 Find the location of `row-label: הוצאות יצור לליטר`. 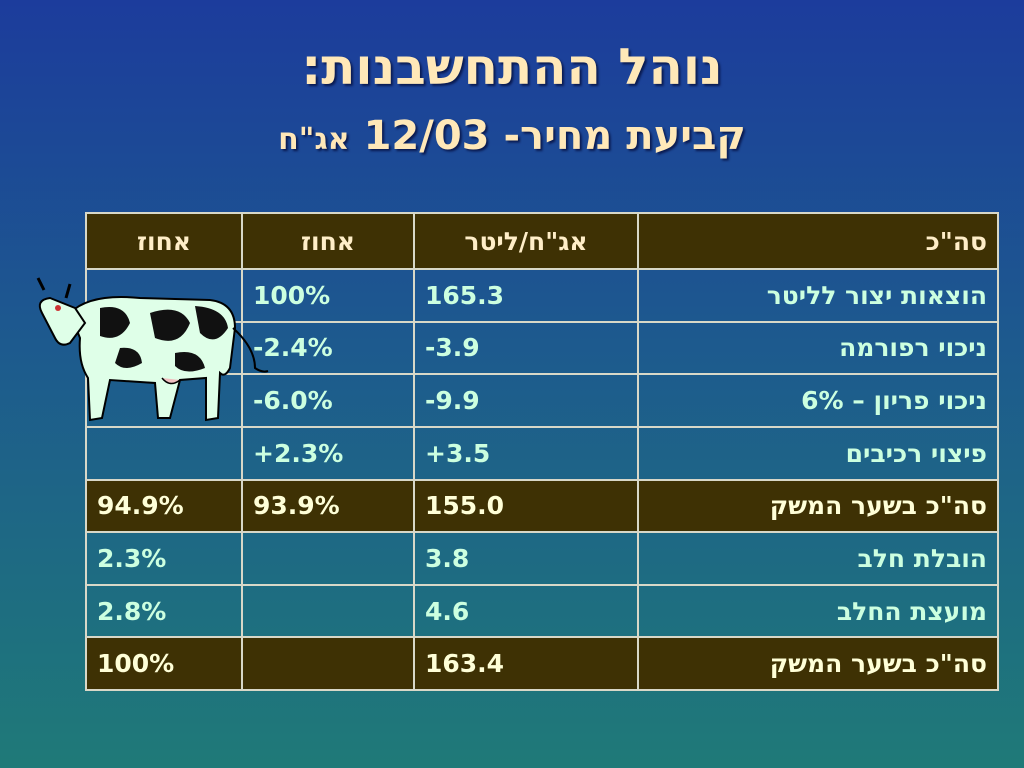

row-label: הוצאות יצור לליטר is located at coordinates (818, 295).